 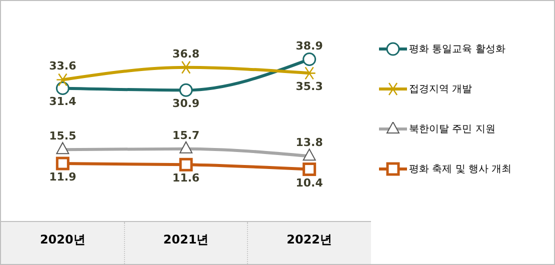 I want to click on x-tick-label: 2021년, so click(x=186, y=239).